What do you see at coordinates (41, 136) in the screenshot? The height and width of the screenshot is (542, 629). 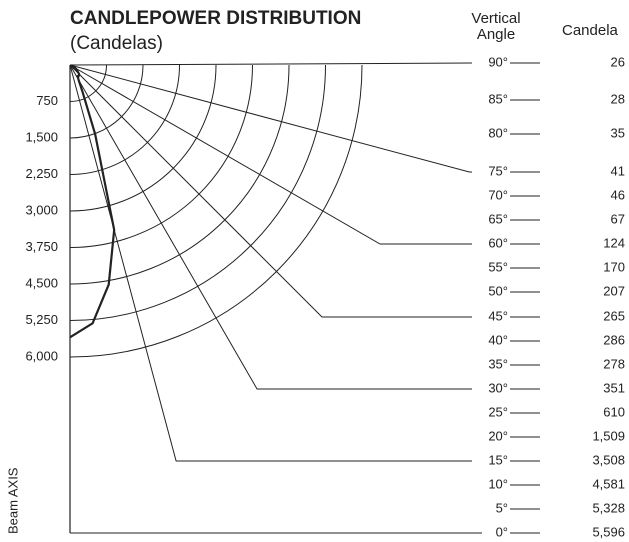 I see `r-tick-label: 1,500` at bounding box center [41, 136].